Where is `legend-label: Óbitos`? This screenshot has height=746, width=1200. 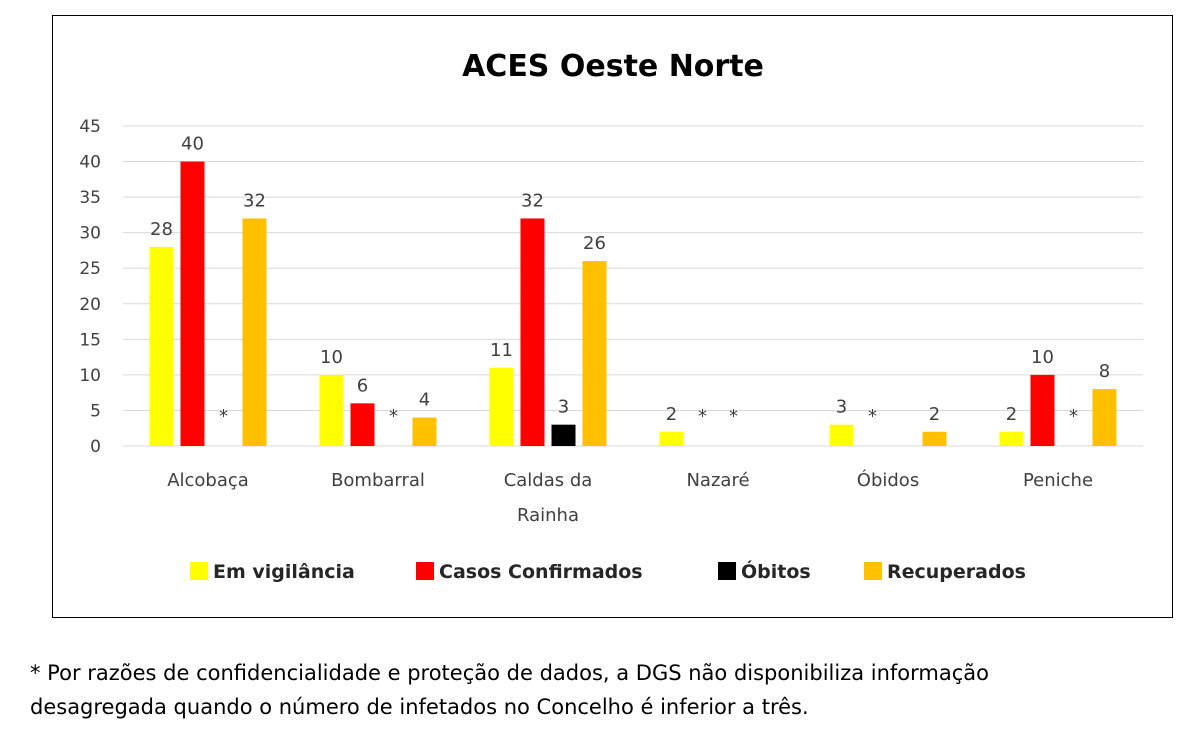
legend-label: Óbitos is located at coordinates (776, 571).